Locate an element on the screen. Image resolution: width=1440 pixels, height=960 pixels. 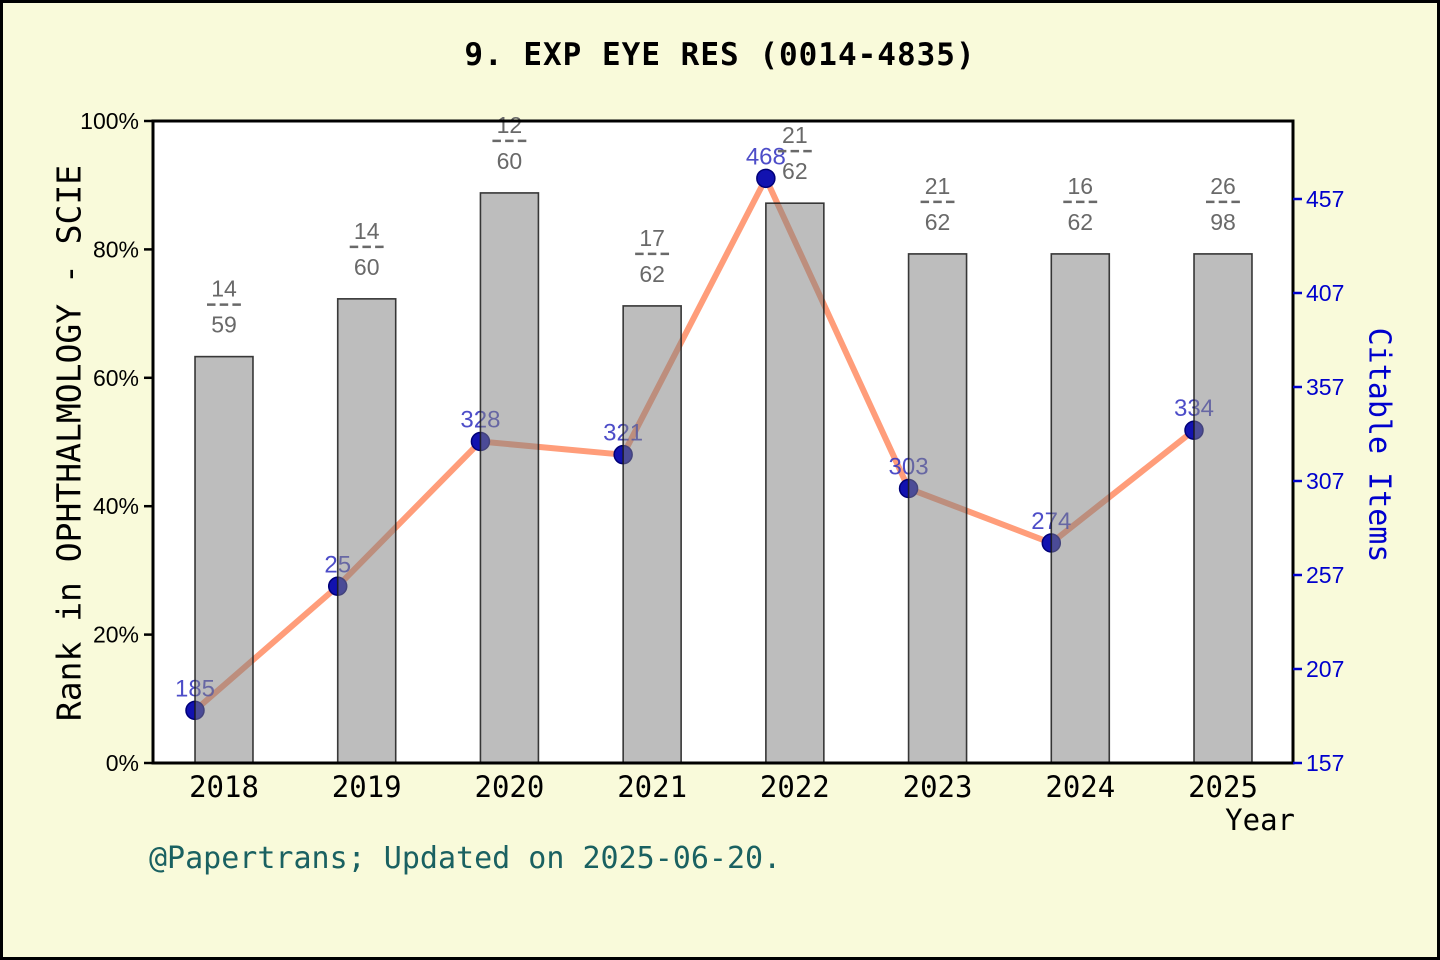
left-tick-label: 20% is located at coordinates (116, 635).